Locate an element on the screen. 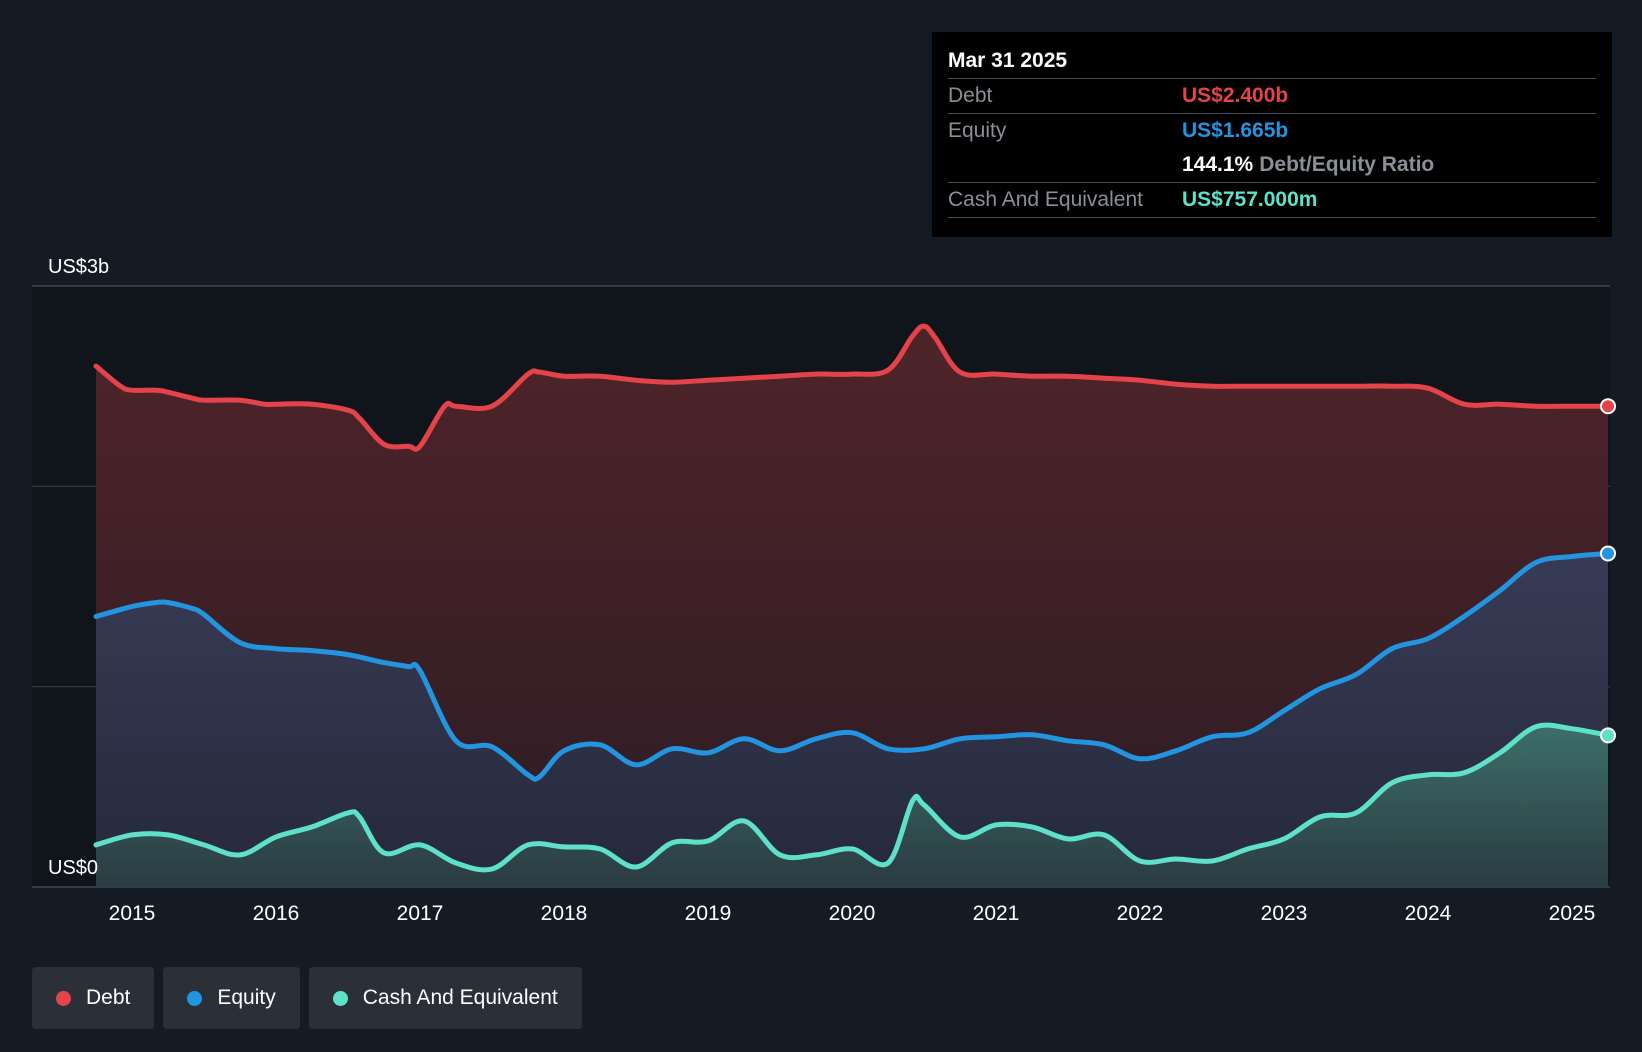 The height and width of the screenshot is (1052, 1642). legend-label-cash: Cash And Equivalent is located at coordinates (460, 997).